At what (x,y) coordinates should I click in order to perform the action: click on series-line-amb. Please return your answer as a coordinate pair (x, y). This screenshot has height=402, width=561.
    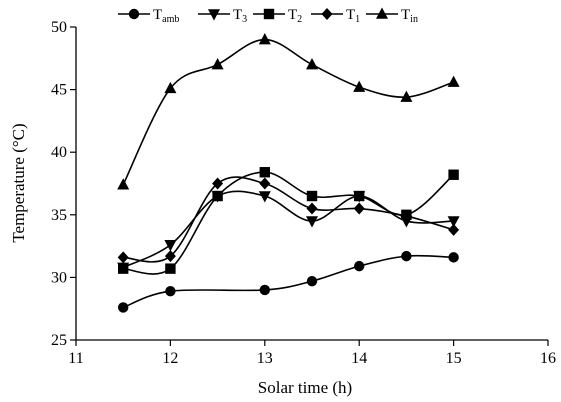
    Looking at the image, I should click on (288, 281).